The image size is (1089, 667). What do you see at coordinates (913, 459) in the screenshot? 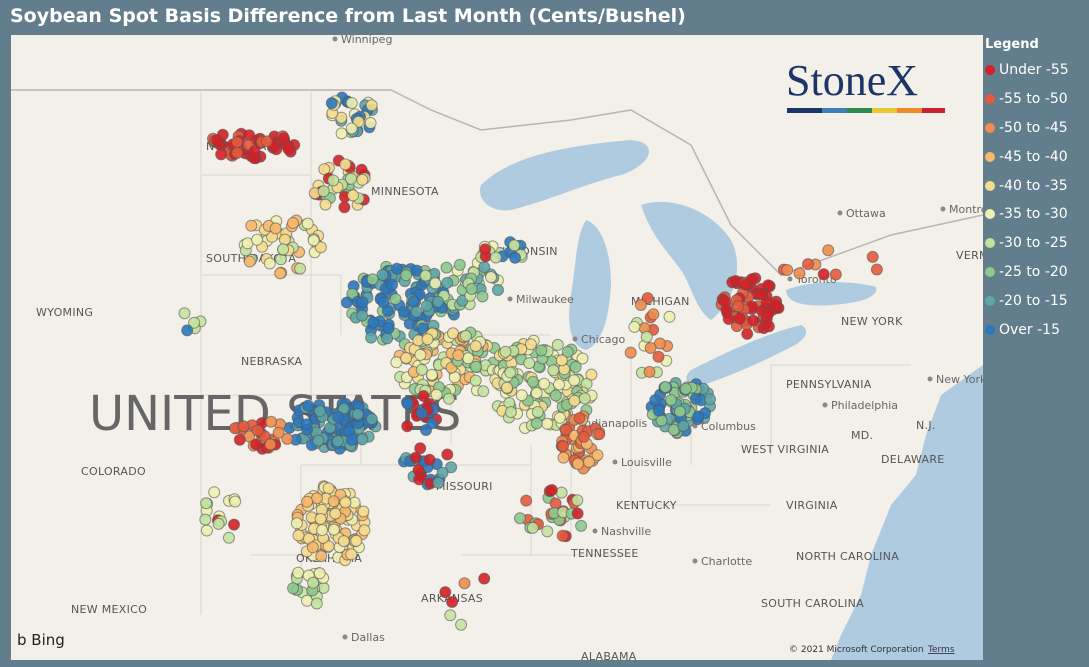
I see `region-label: DELAWARE` at bounding box center [913, 459].